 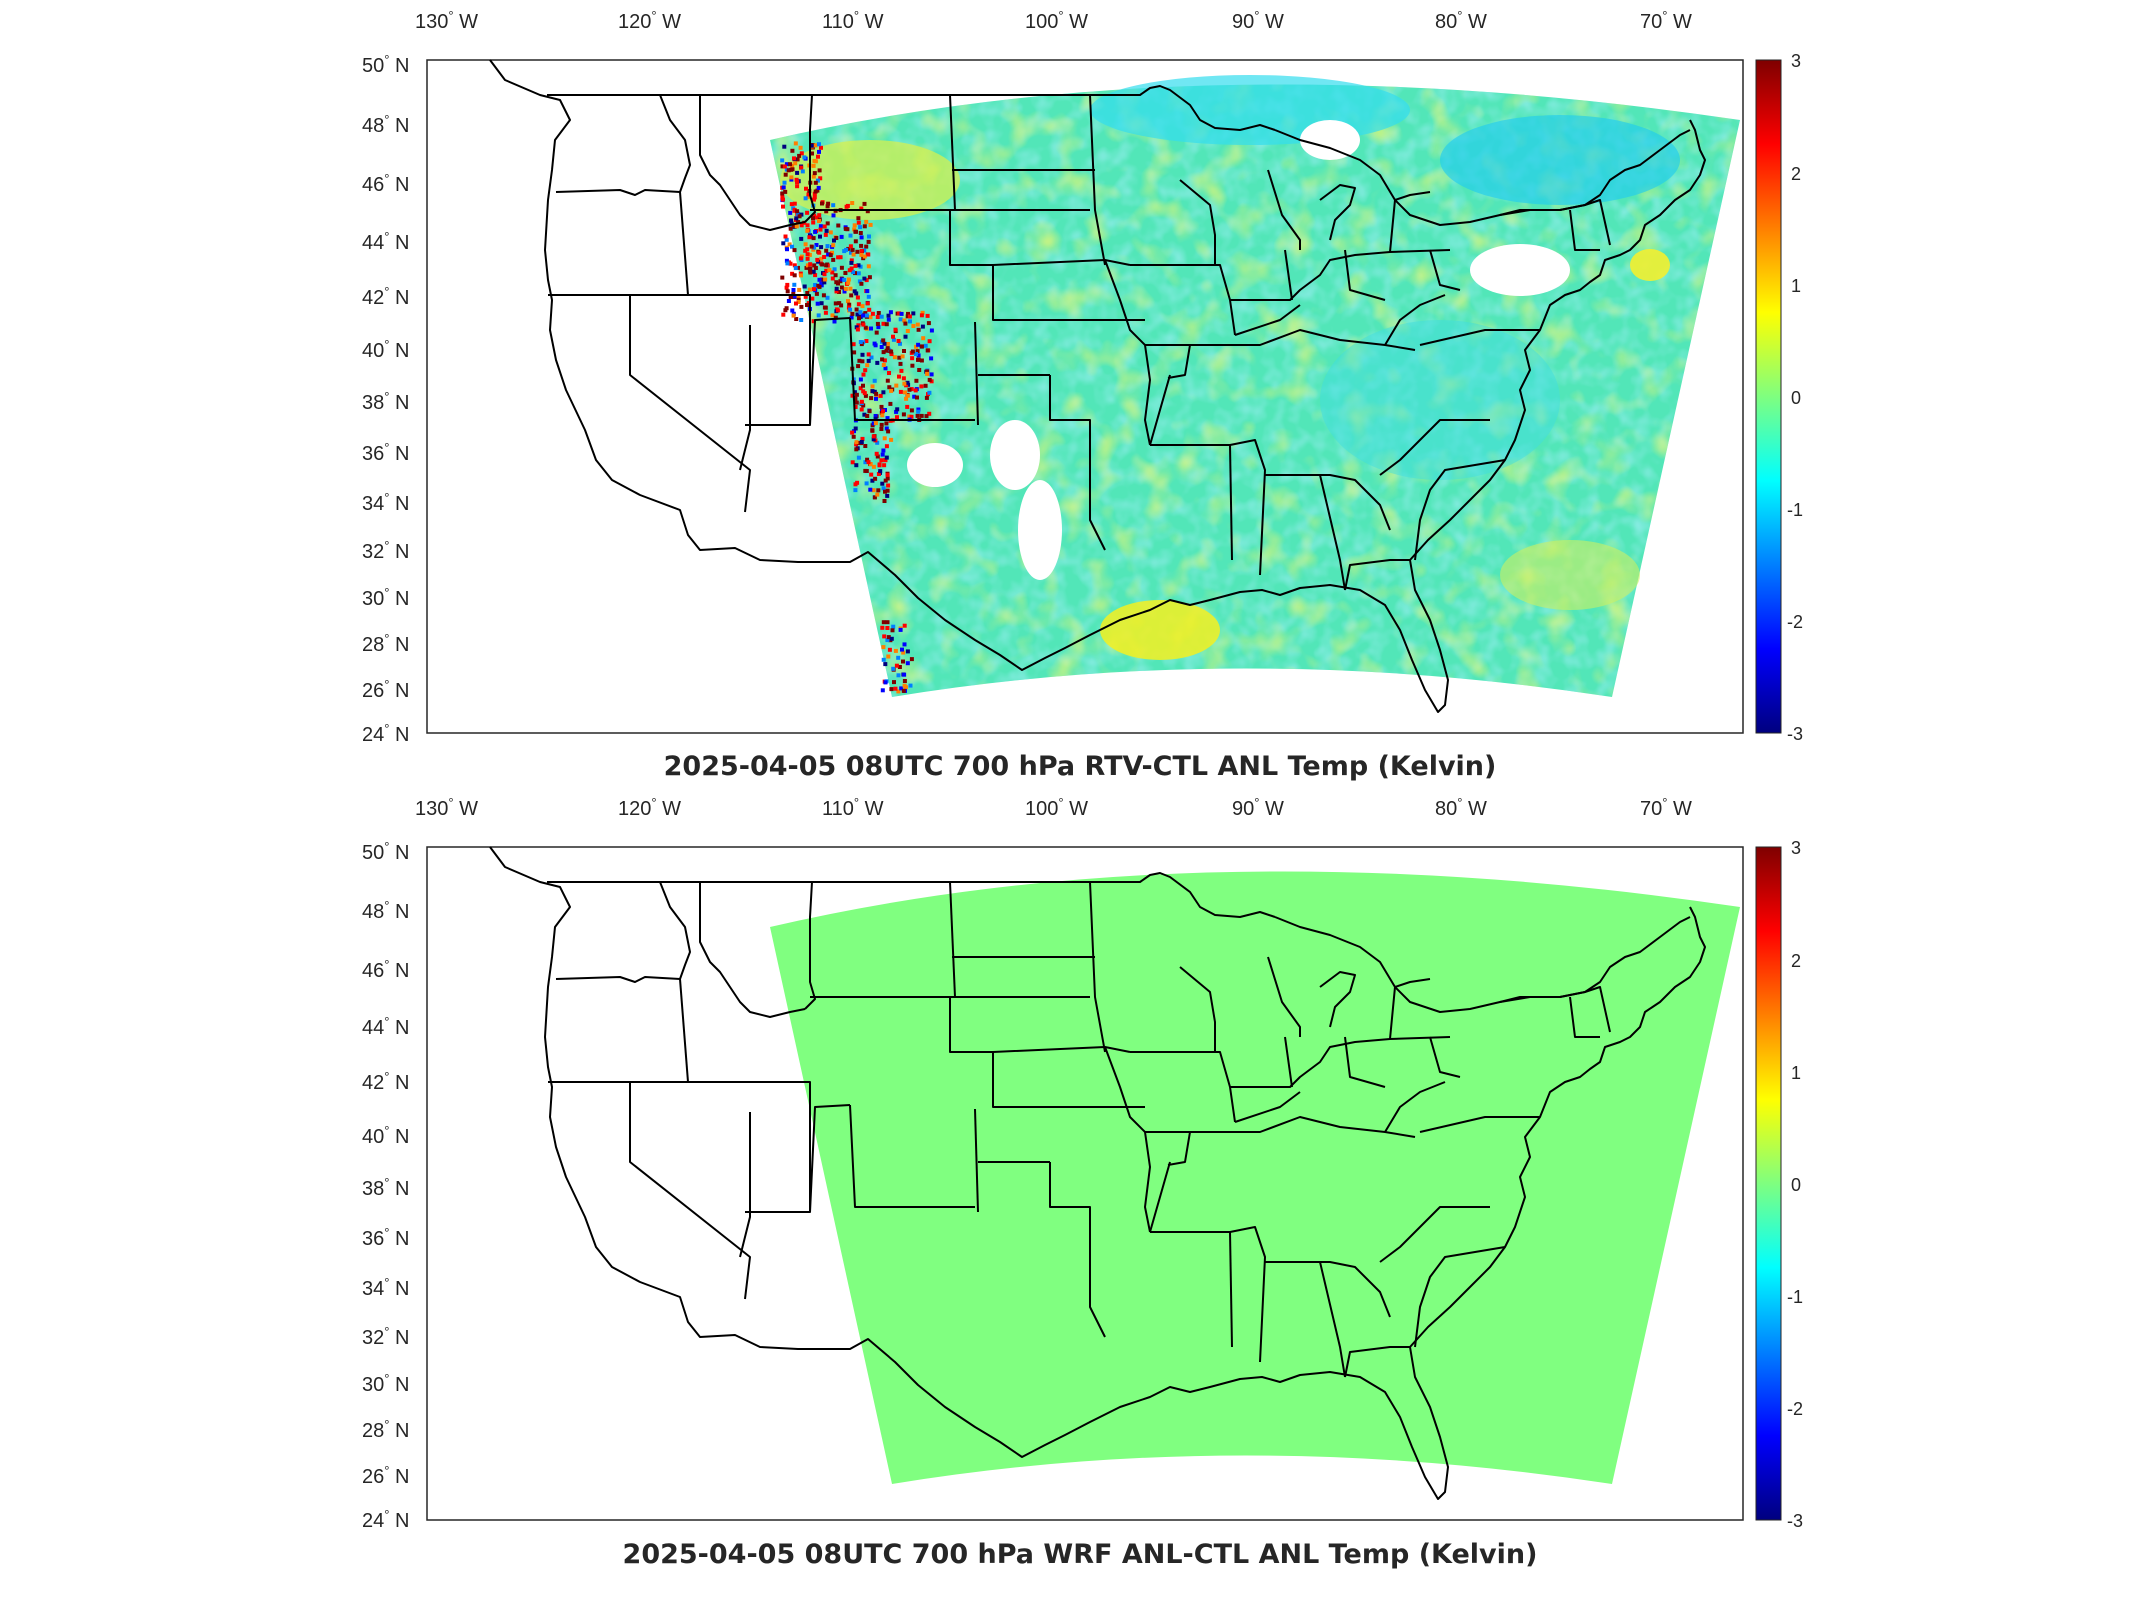 I want to click on lat-label: 36° N, so click(x=385, y=452).